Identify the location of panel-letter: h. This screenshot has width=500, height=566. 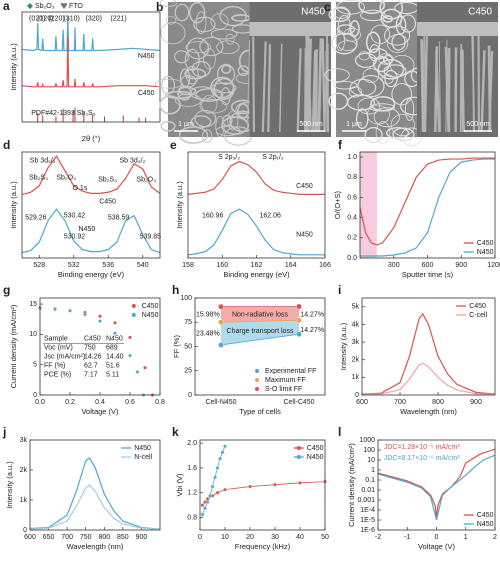
(175, 290).